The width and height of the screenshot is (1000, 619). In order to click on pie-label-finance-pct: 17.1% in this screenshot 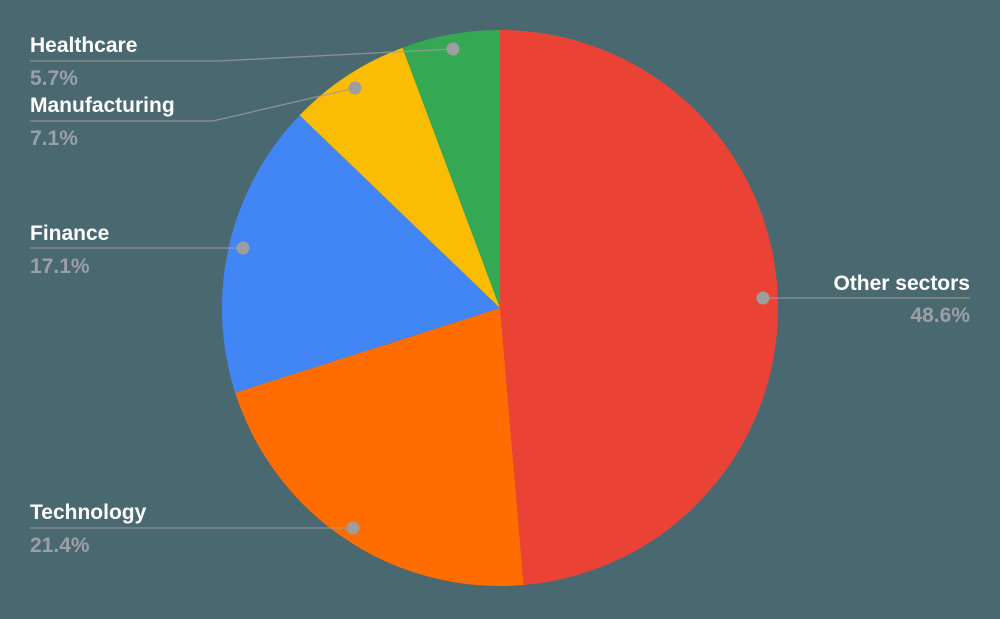, I will do `click(60, 266)`.